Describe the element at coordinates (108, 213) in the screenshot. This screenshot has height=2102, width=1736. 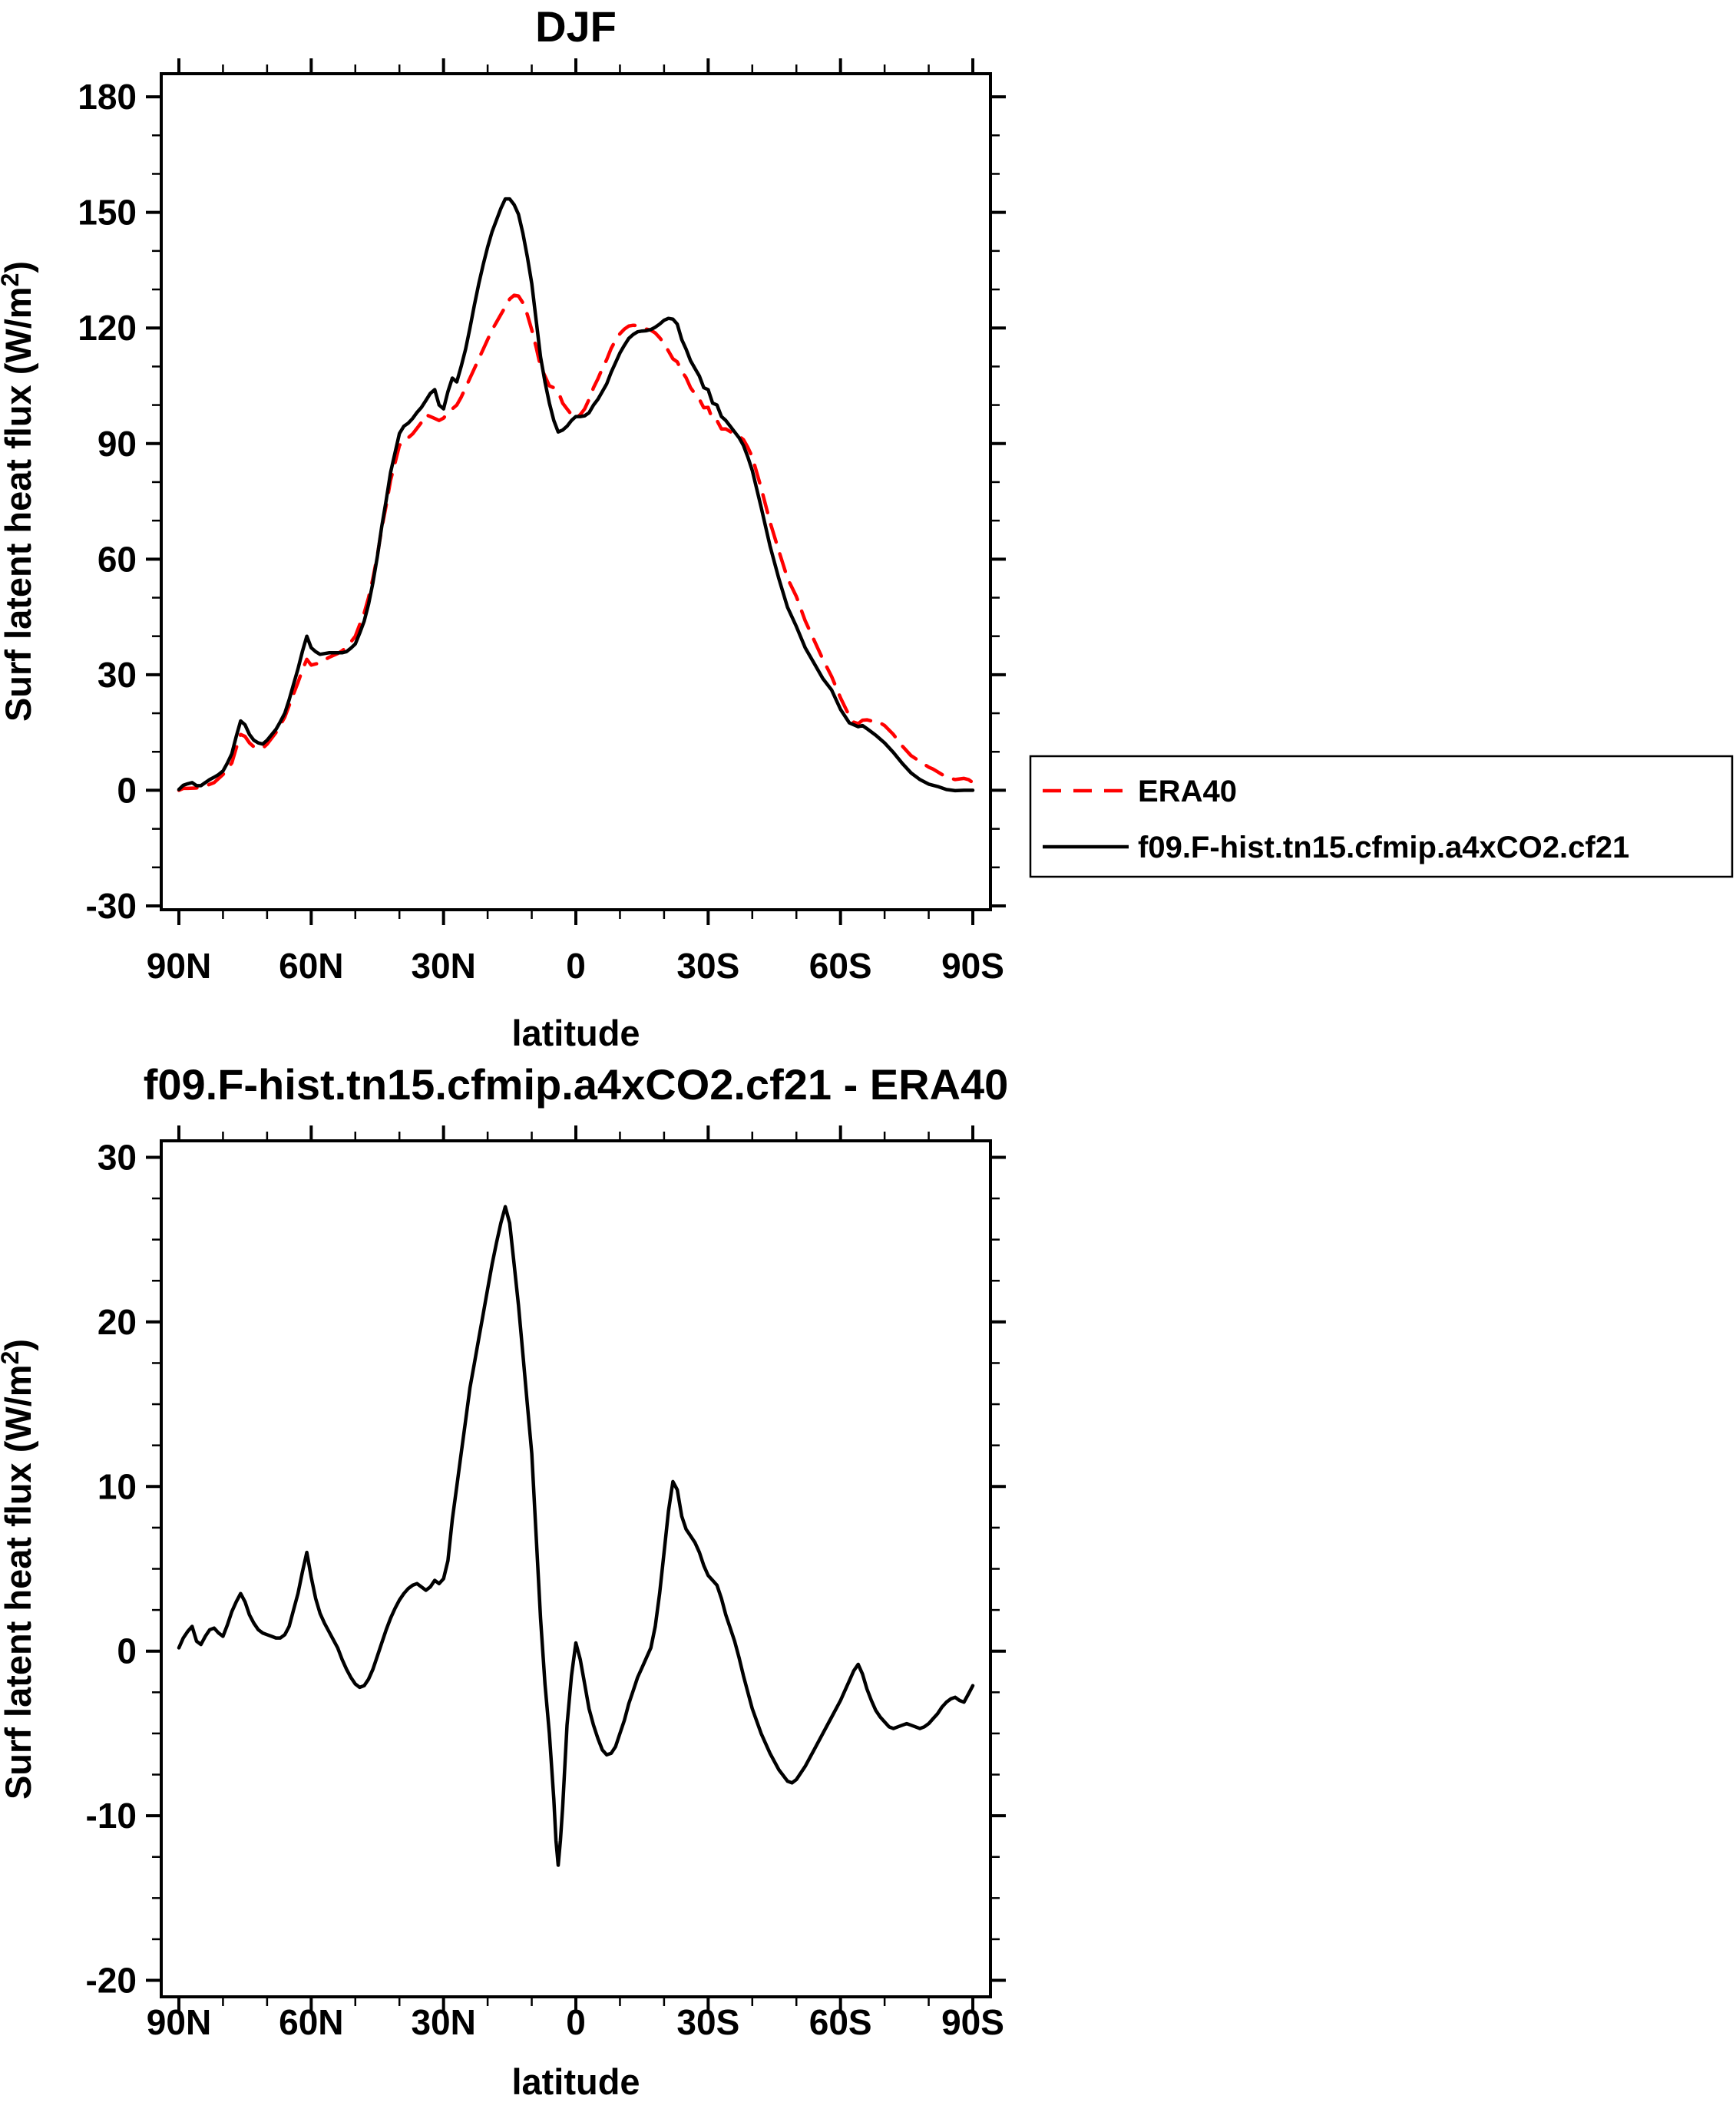
I see `y-tick-label: 150` at that location.